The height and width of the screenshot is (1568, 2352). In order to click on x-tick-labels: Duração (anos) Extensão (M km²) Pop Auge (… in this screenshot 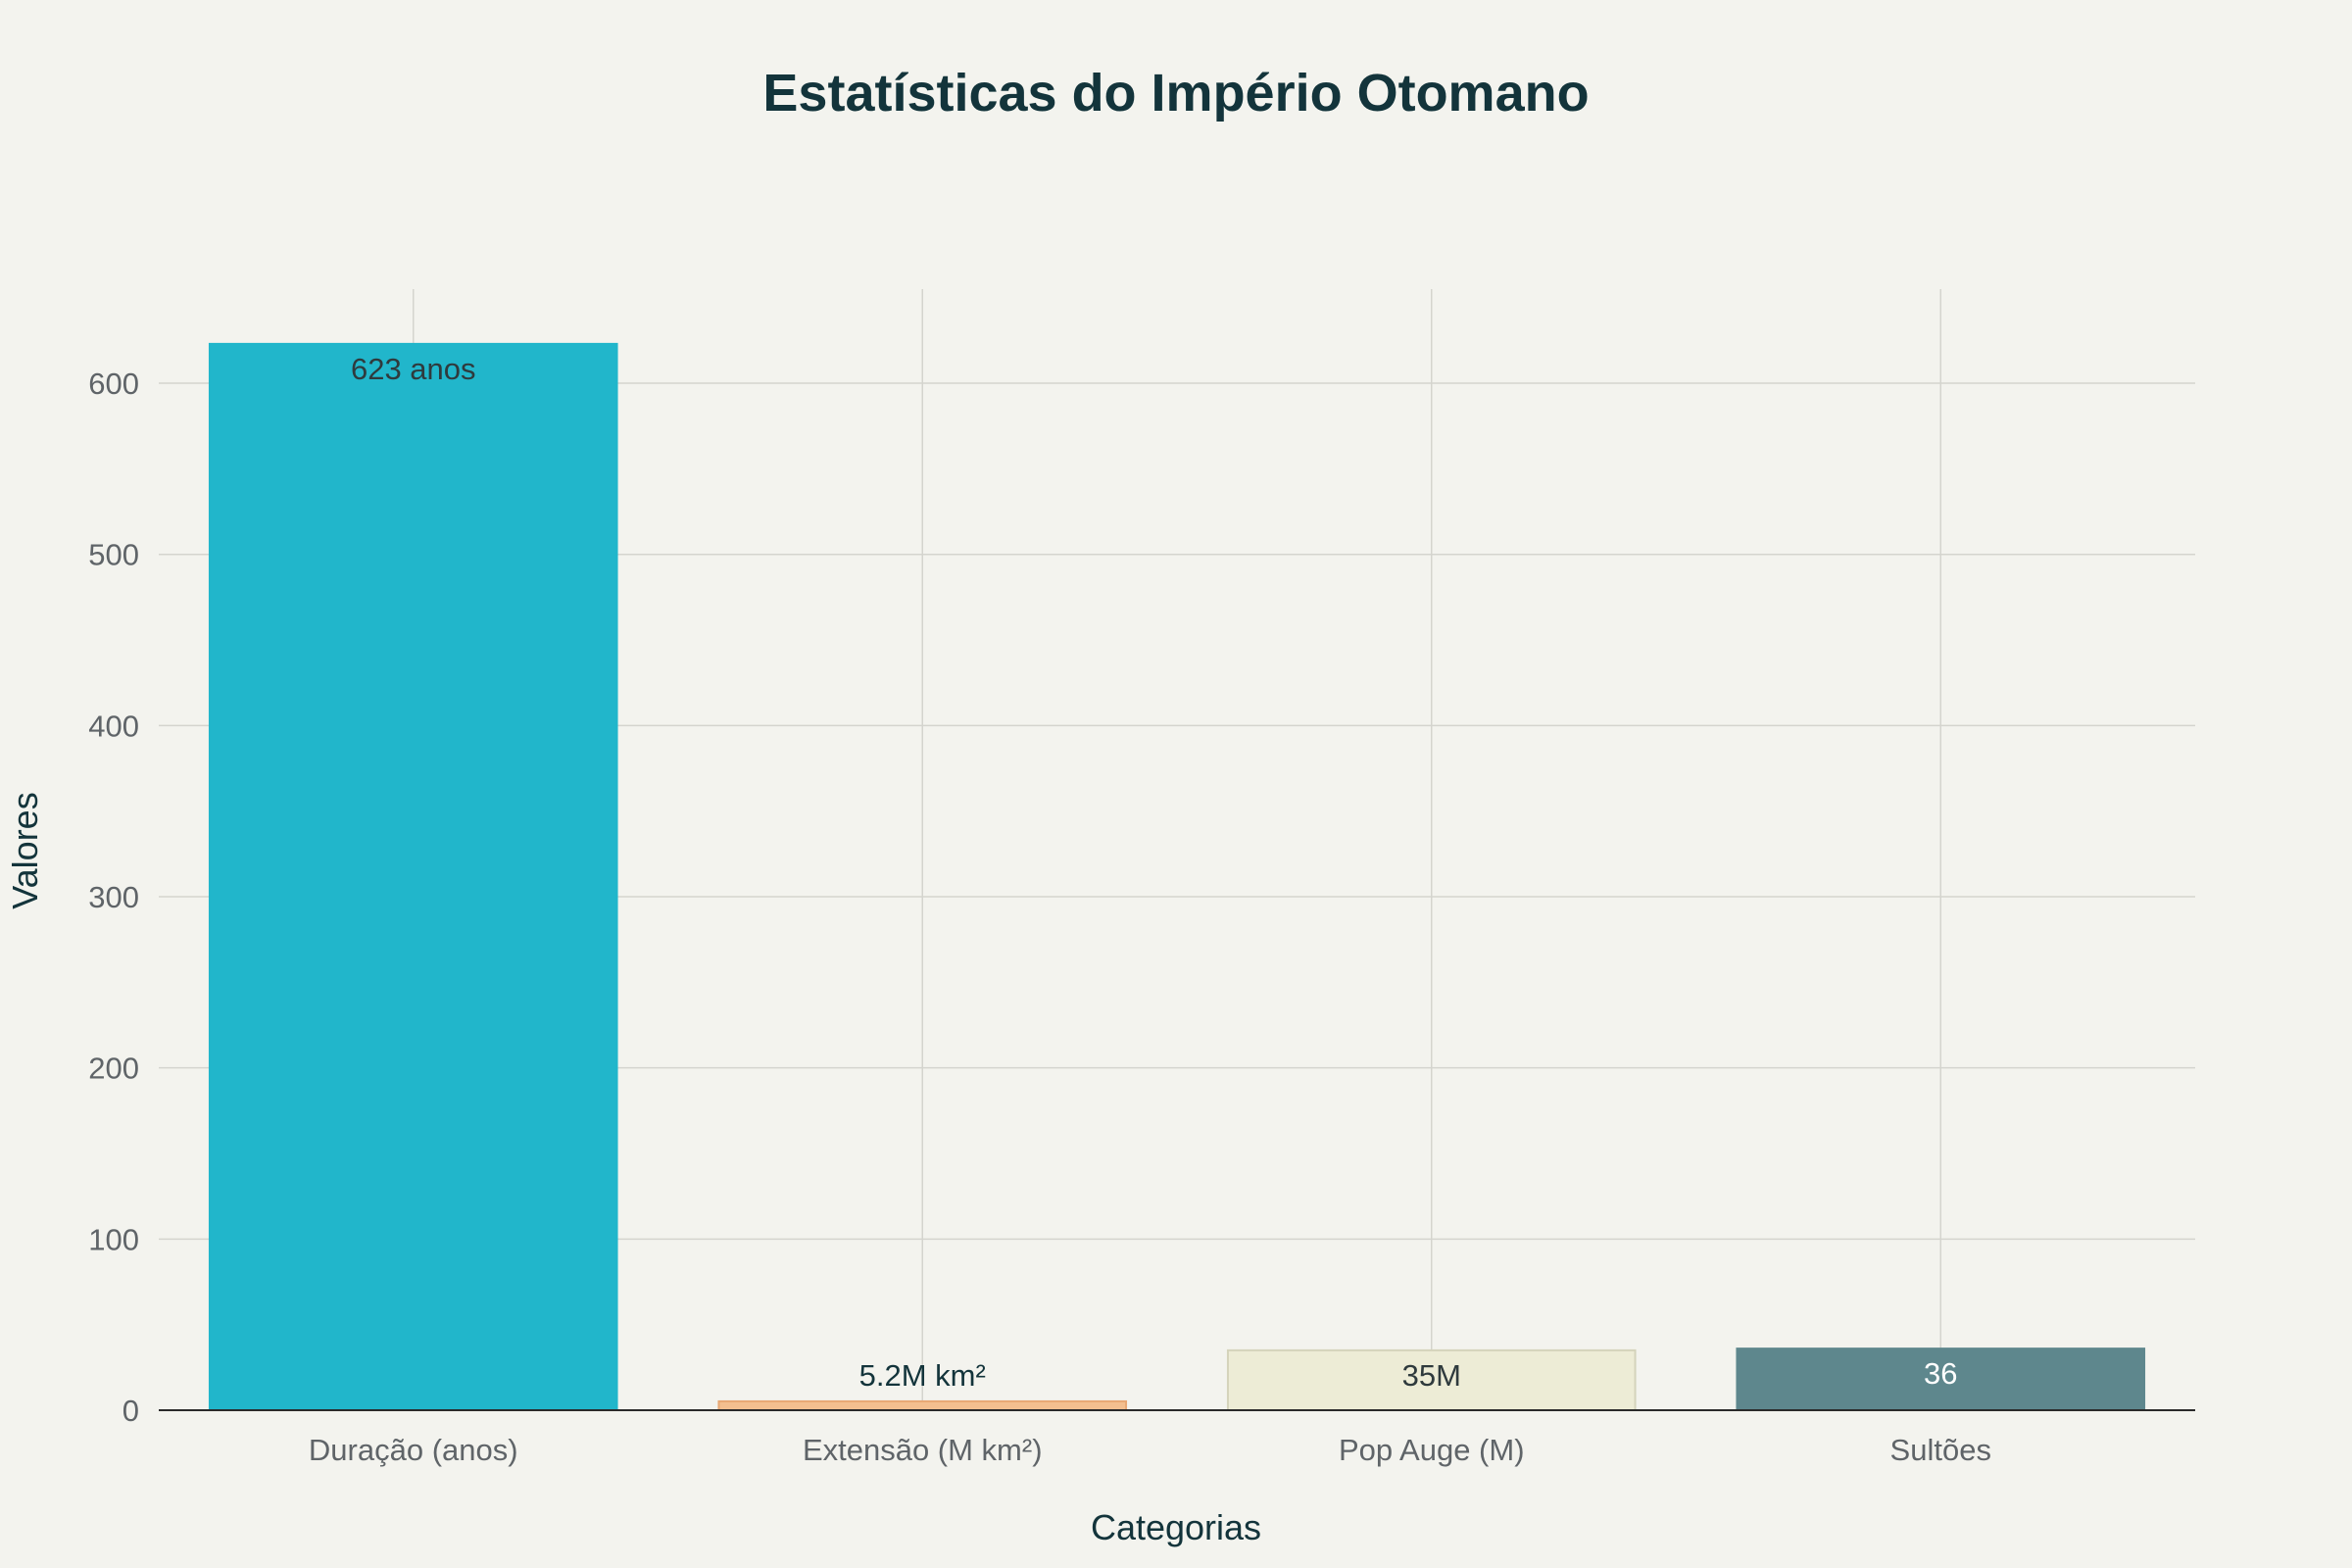, I will do `click(1150, 1450)`.